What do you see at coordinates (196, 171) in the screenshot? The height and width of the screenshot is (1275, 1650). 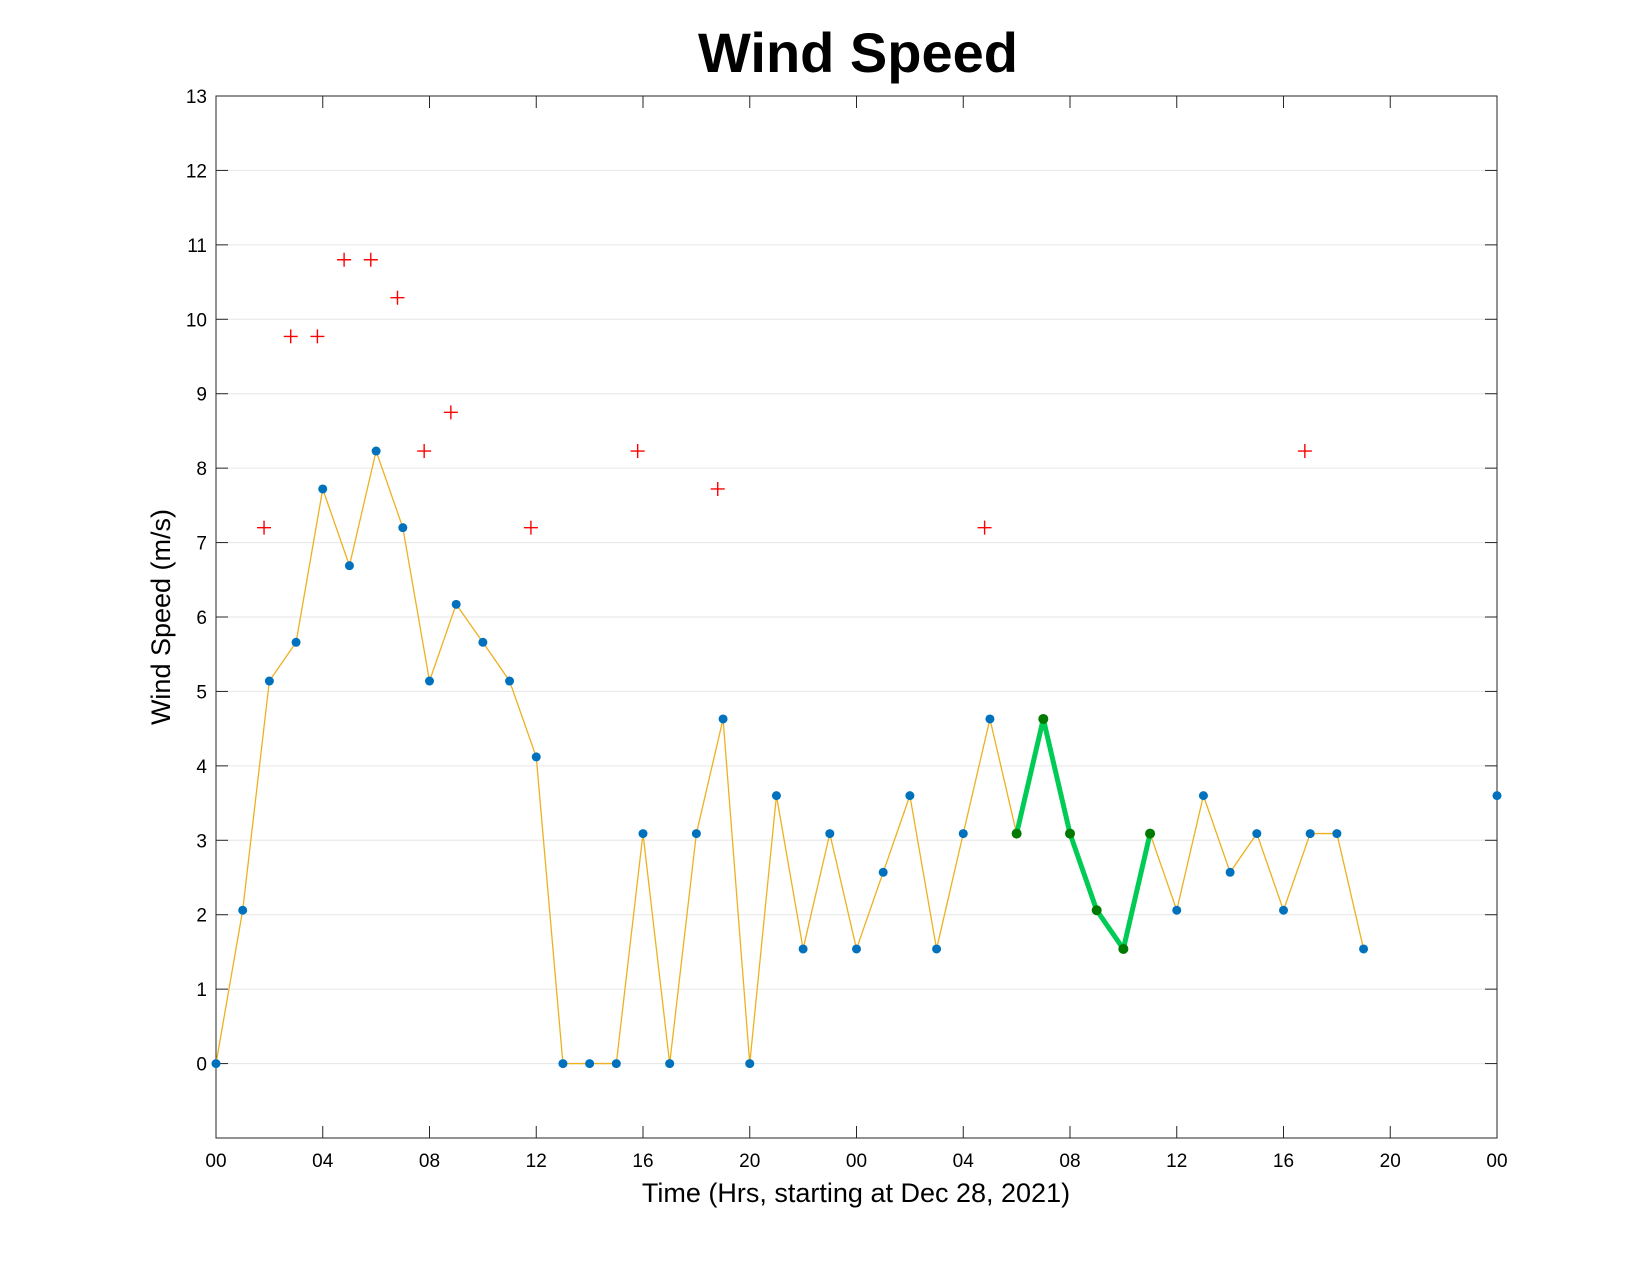 I see `y-tick-label: 12` at bounding box center [196, 171].